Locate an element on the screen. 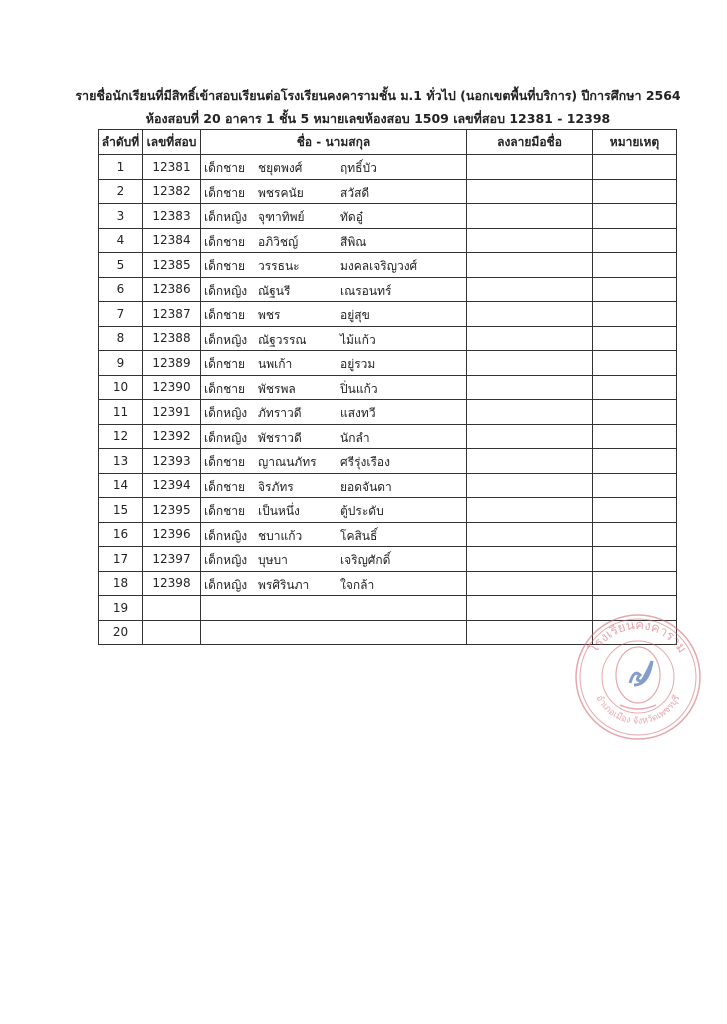 This screenshot has height=1024, width=727. name-cell: เด็กชาย ชยุตพงศ์ ฤทธิ์บัว is located at coordinates (333, 167).